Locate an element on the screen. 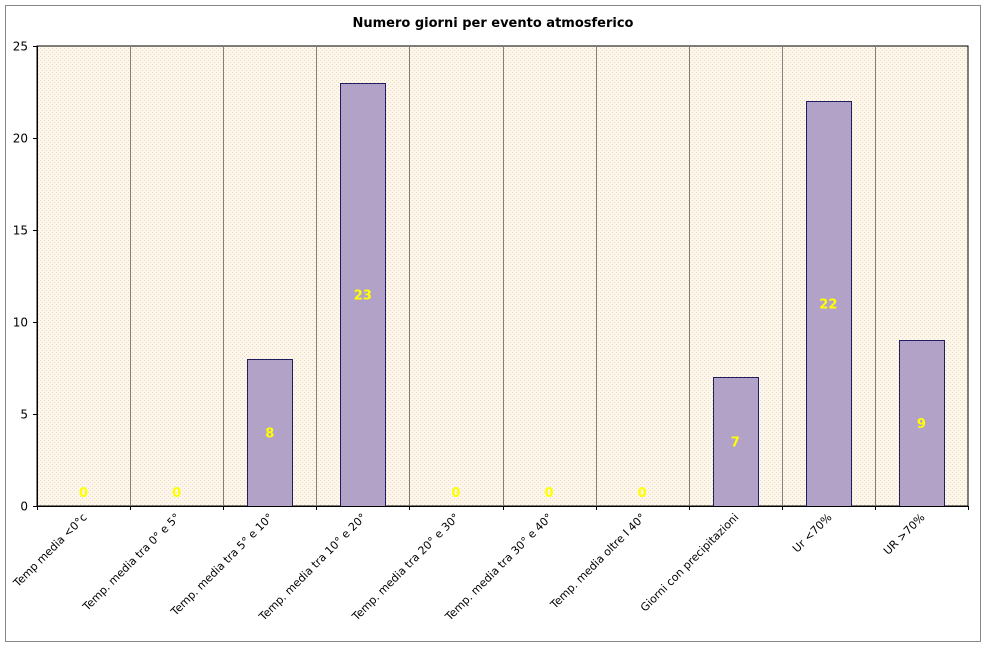 This screenshot has height=651, width=986. y-axis: 0 5 10 15 20 25 is located at coordinates (25, 277).